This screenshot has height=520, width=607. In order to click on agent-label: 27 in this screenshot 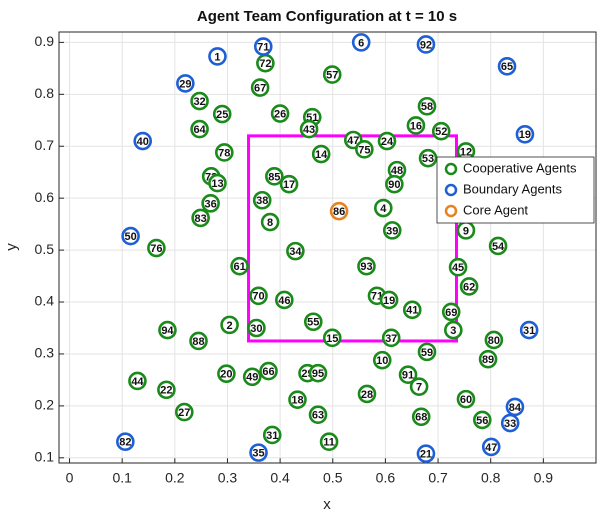, I will do `click(184, 413)`.